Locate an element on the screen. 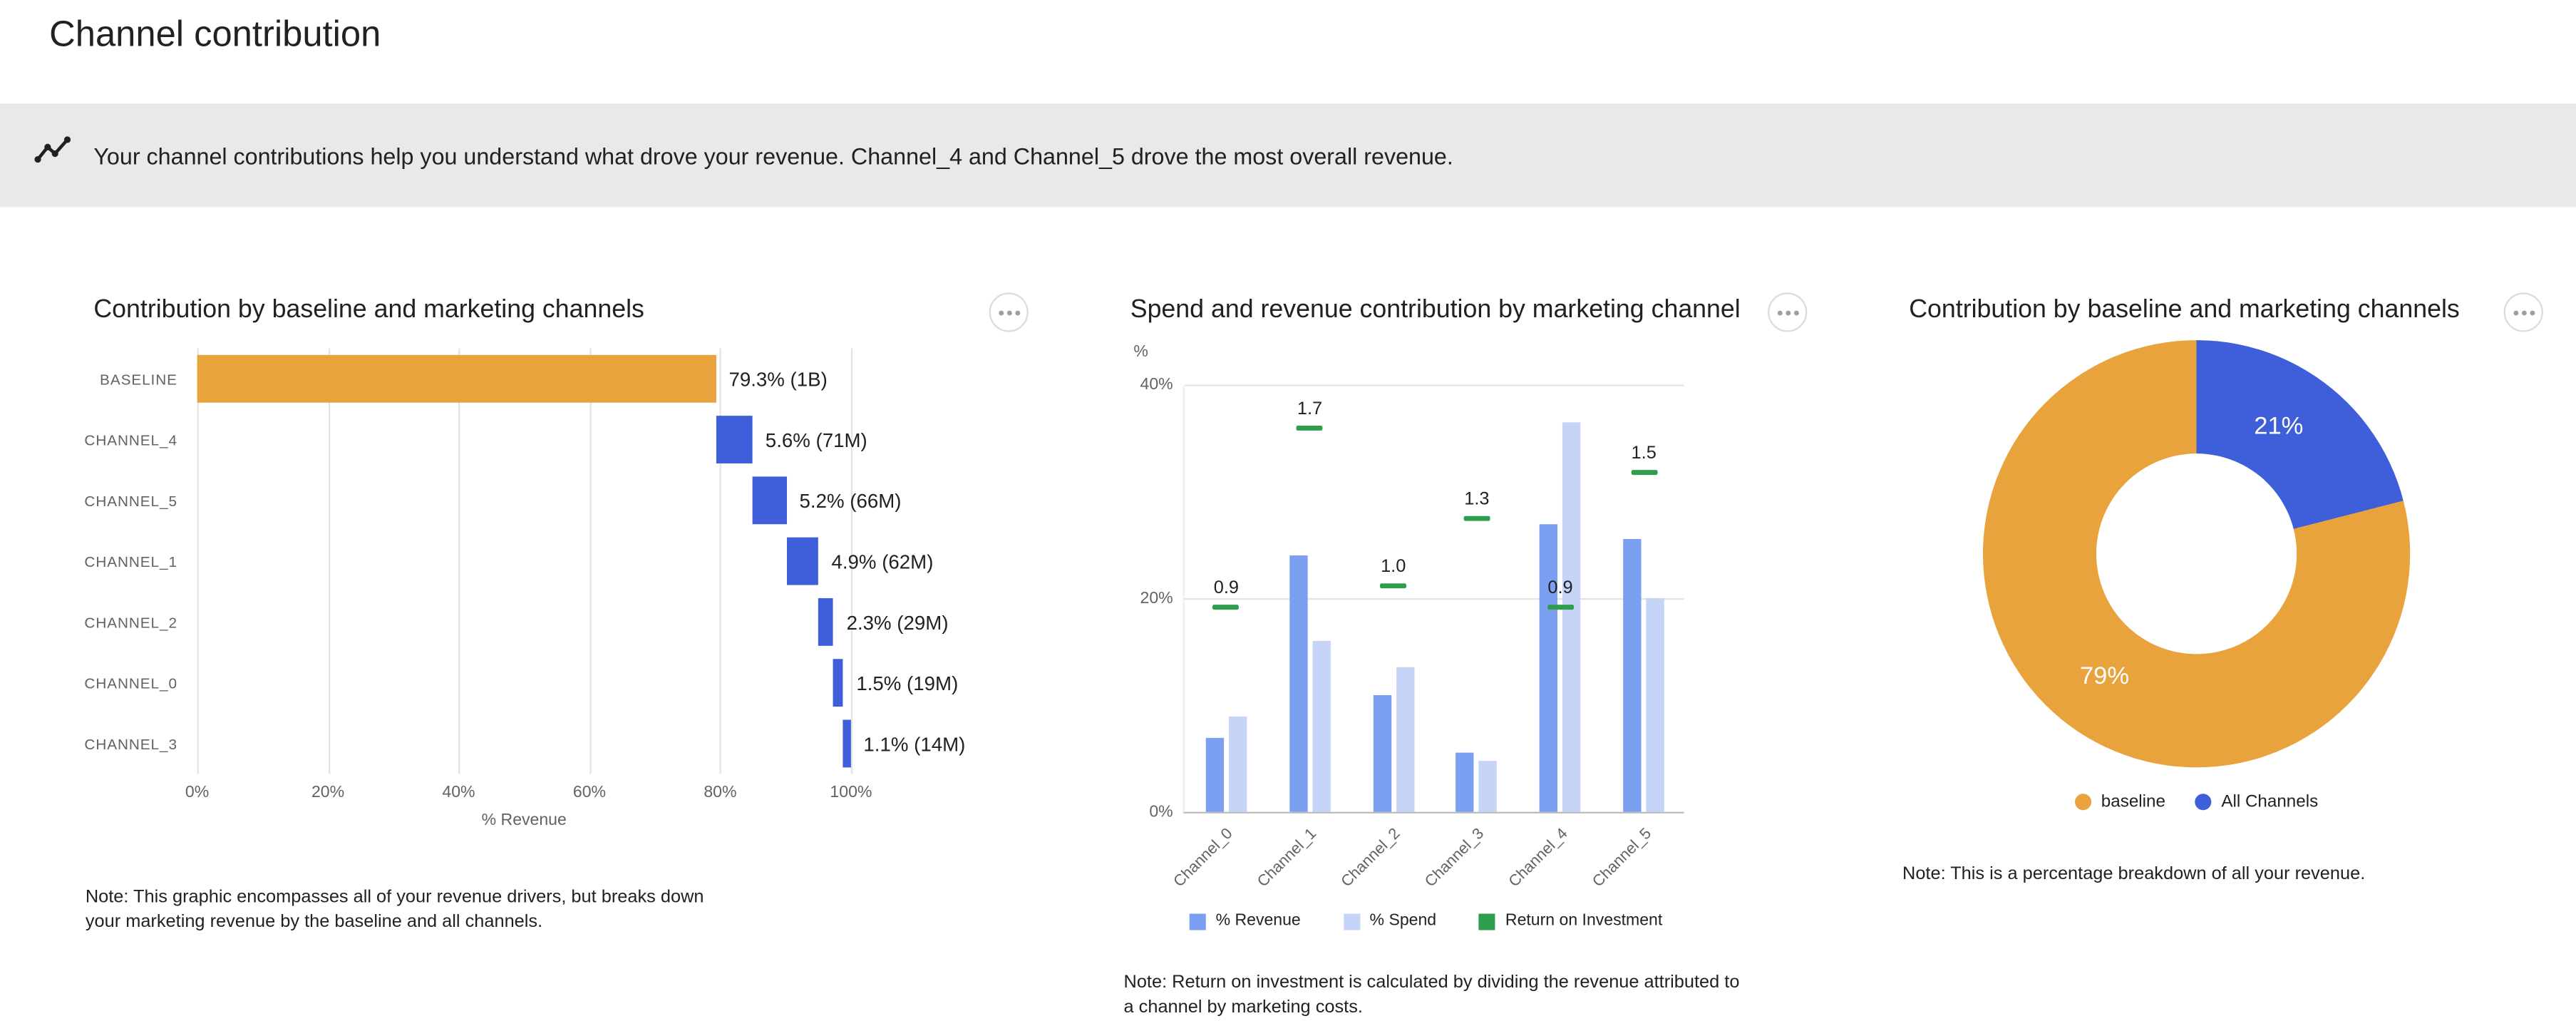  x-tick-label: 80% is located at coordinates (720, 793).